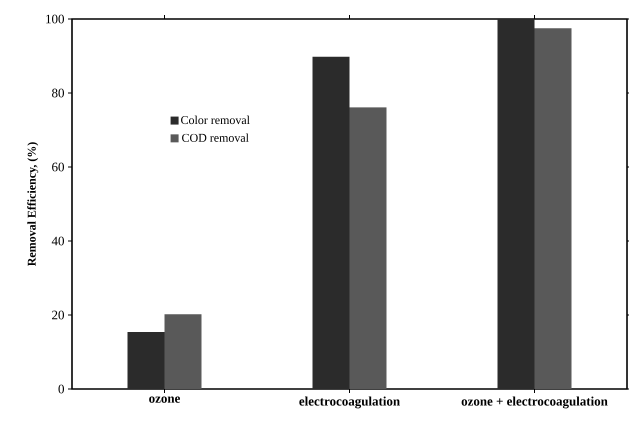  I want to click on y-tick-label: 80, so click(58, 93).